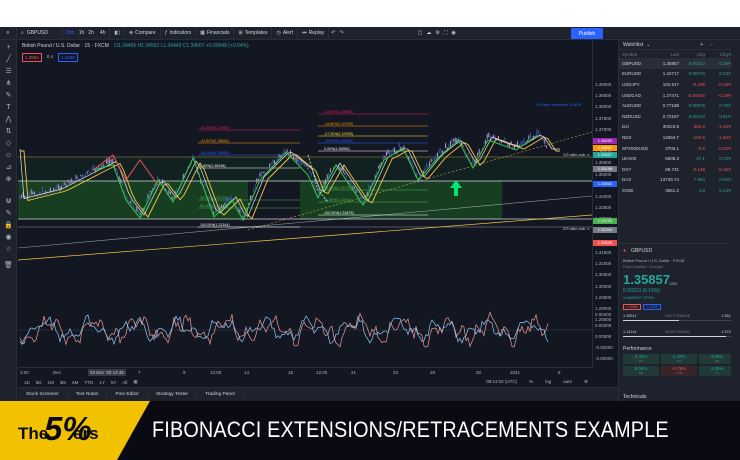 The image size is (740, 460). Describe the element at coordinates (674, 54) in the screenshot. I see `col-last: Last` at that location.